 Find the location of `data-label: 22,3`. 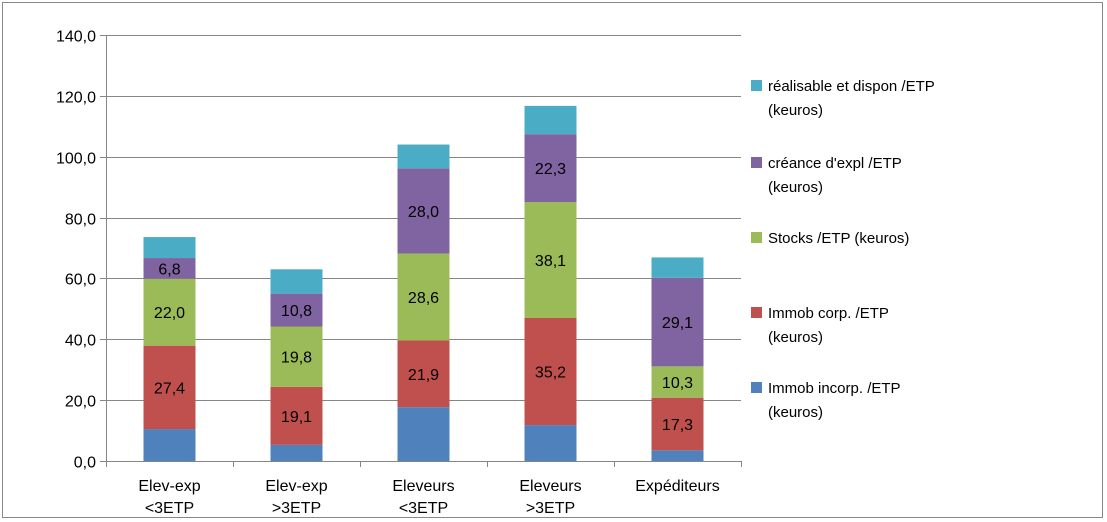

data-label: 22,3 is located at coordinates (550, 169).